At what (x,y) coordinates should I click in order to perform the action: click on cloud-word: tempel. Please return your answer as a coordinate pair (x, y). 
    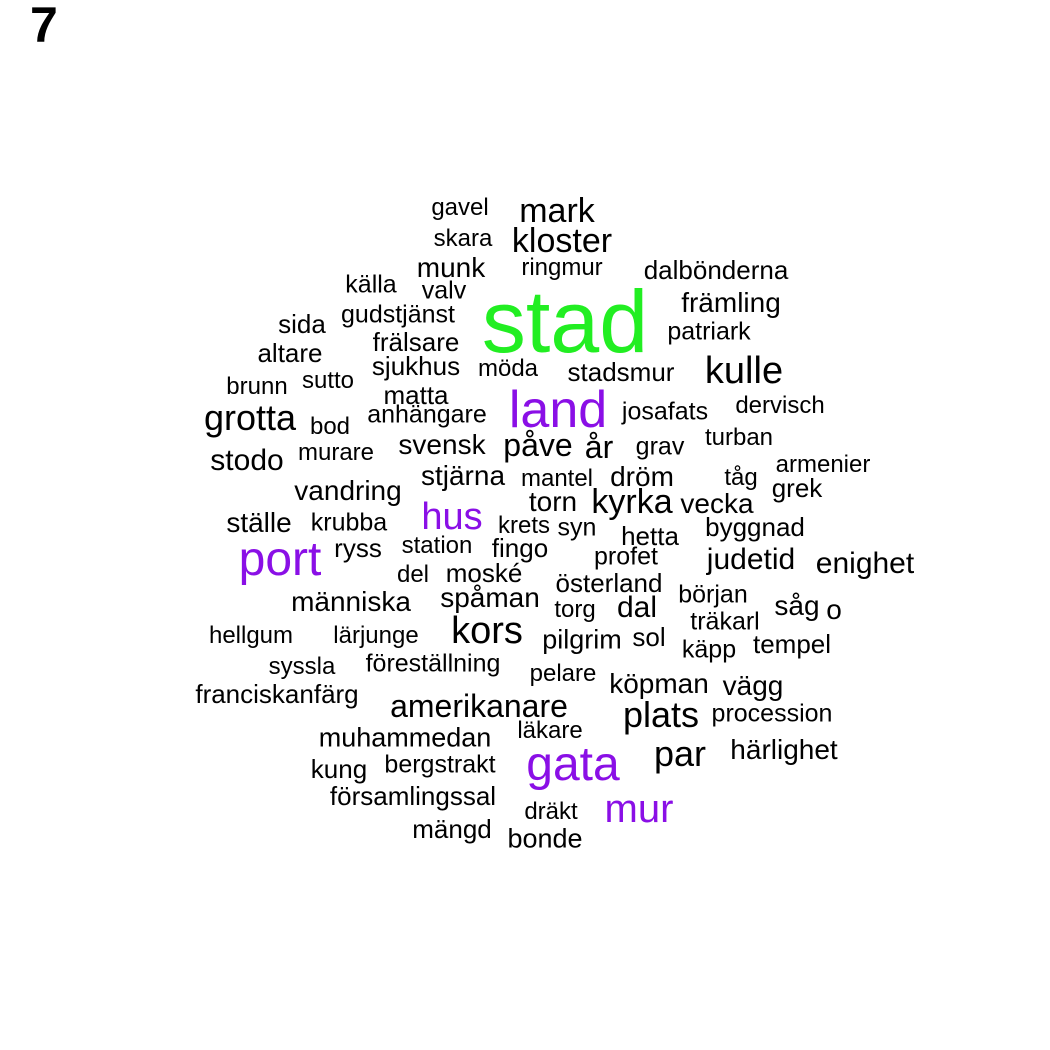
    Looking at the image, I should click on (792, 644).